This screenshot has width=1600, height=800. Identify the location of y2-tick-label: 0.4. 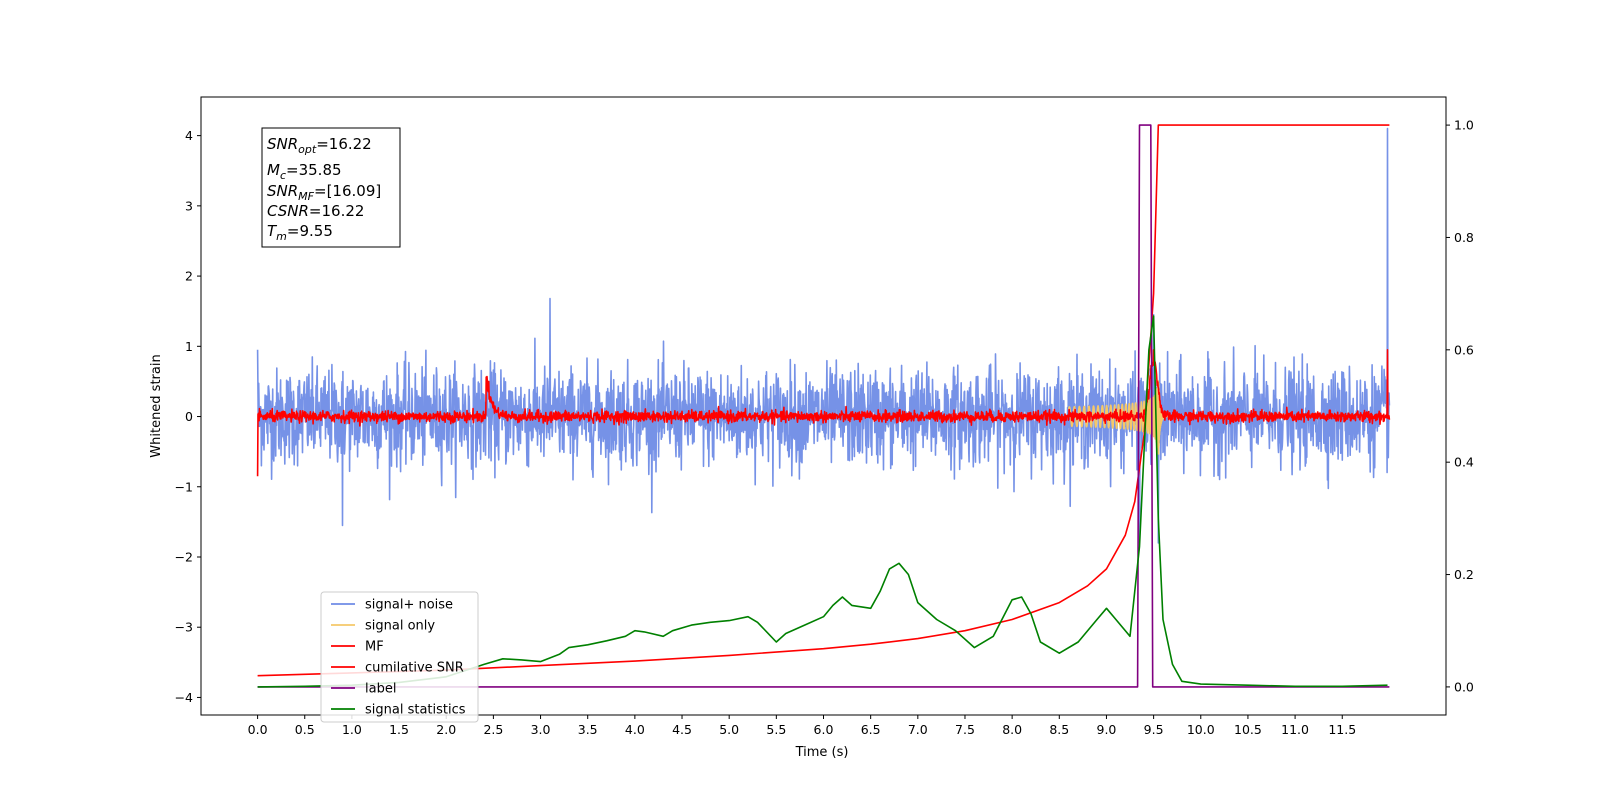
(1464, 462).